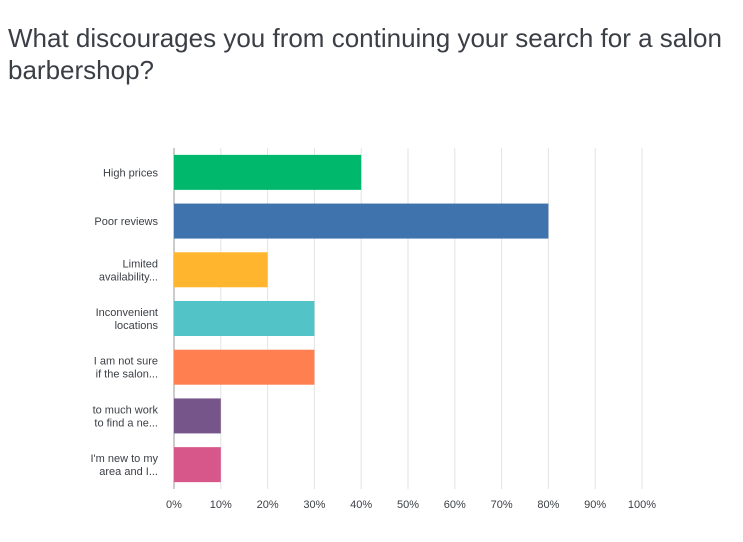 This screenshot has height=542, width=743. Describe the element at coordinates (408, 505) in the screenshot. I see `x-tick-label: 50%` at that location.